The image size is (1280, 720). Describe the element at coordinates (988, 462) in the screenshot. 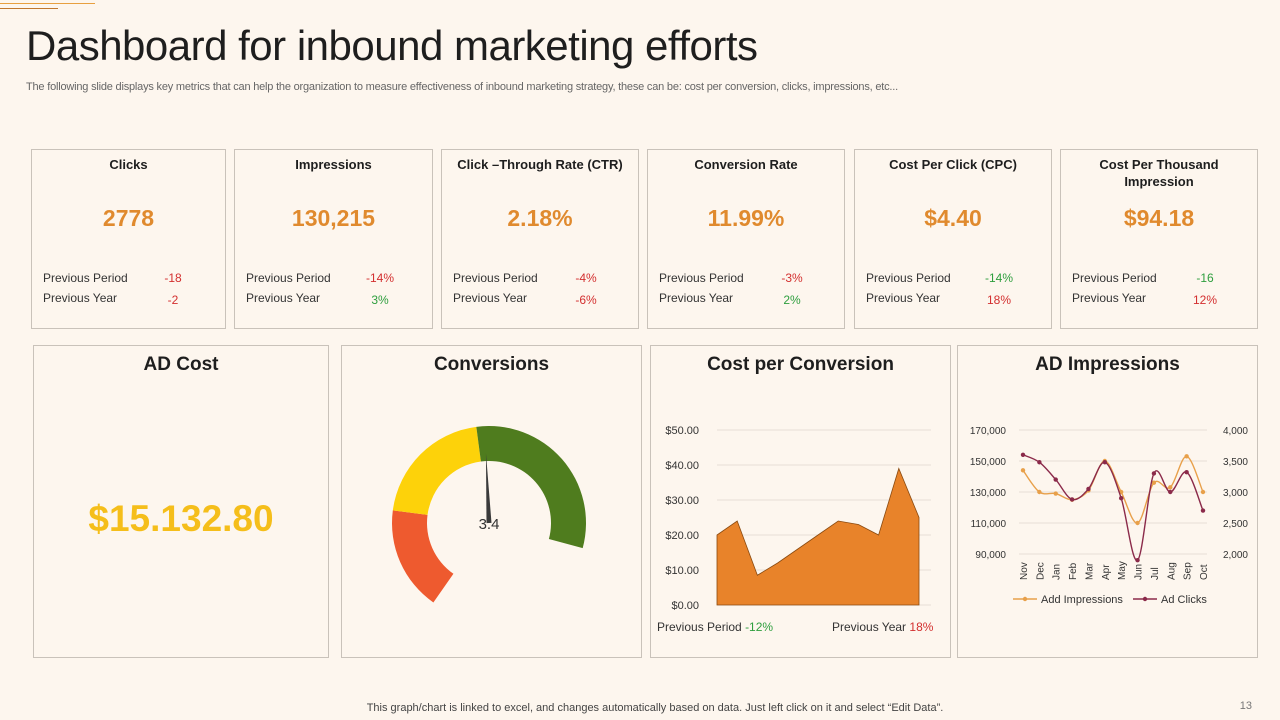

I see `y-left-tick-label: 150,000` at that location.